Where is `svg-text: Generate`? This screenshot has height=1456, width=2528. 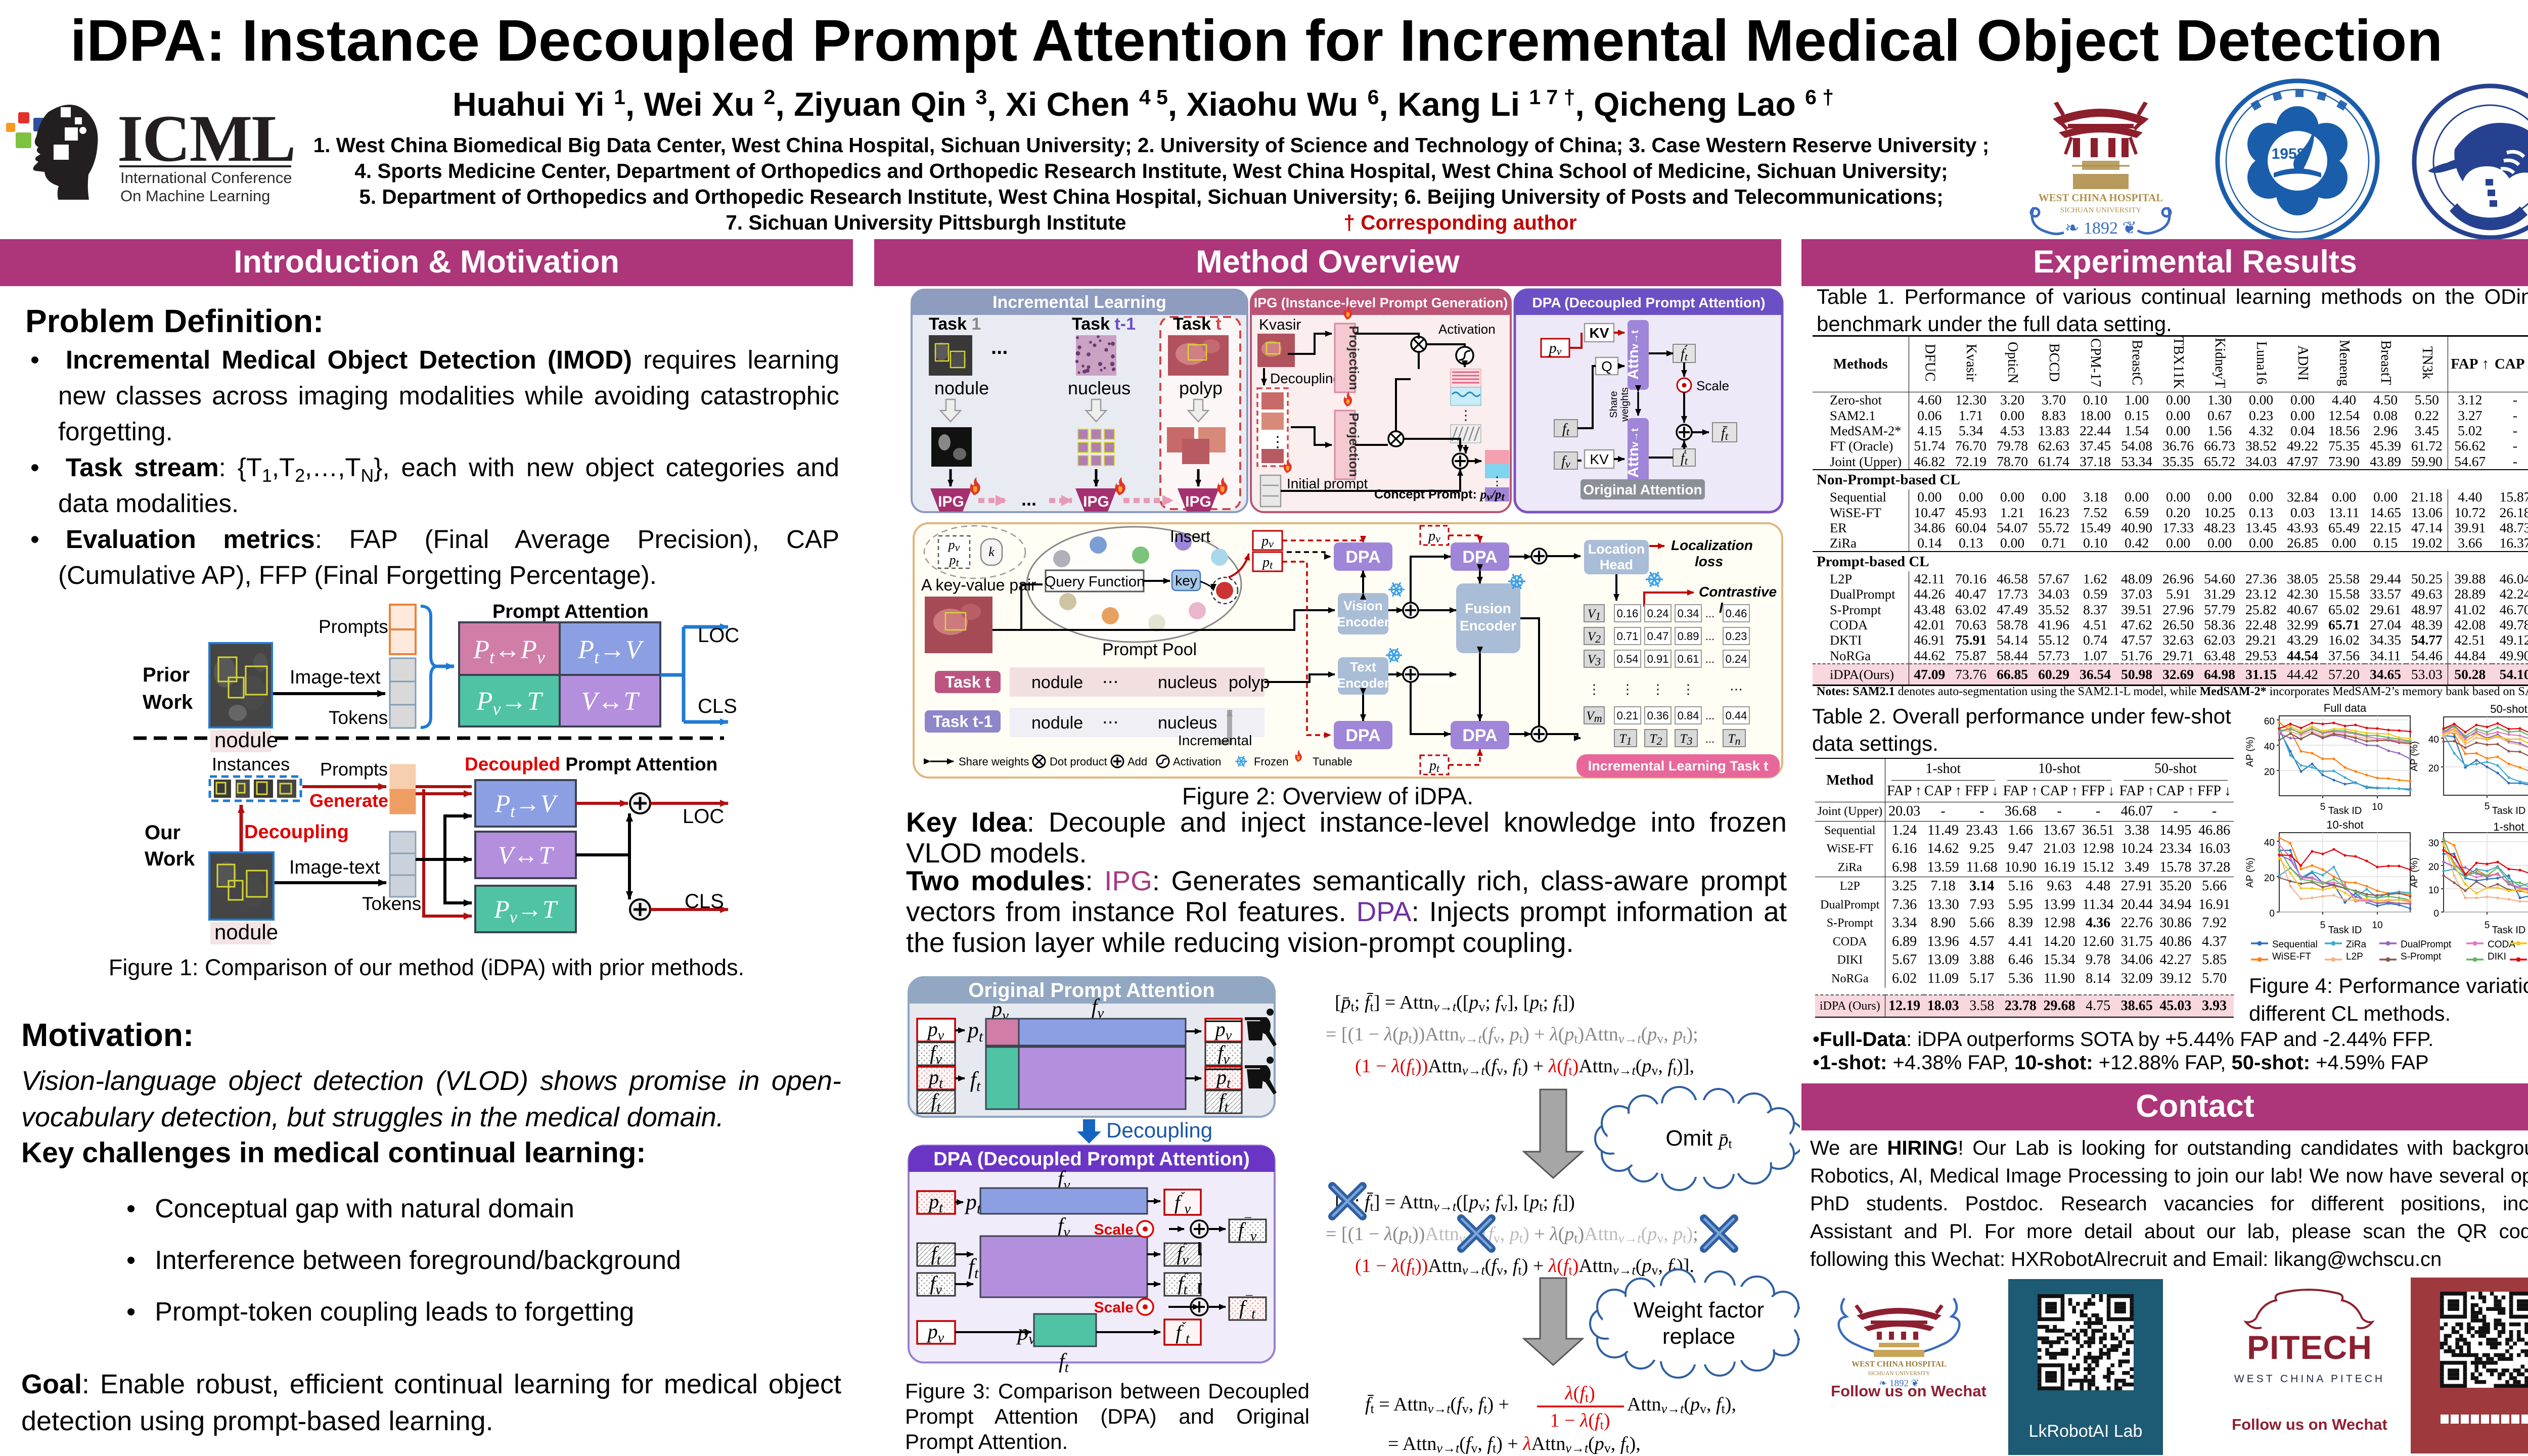 svg-text: Generate is located at coordinates (349, 800).